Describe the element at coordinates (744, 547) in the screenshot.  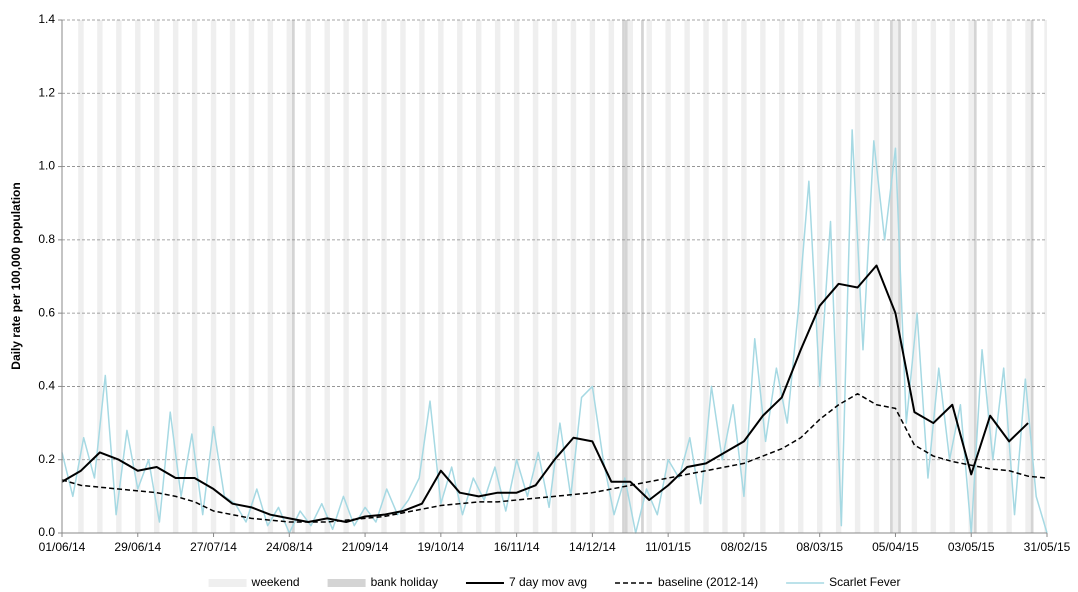
I see `x-tick-label: 08/02/15` at that location.